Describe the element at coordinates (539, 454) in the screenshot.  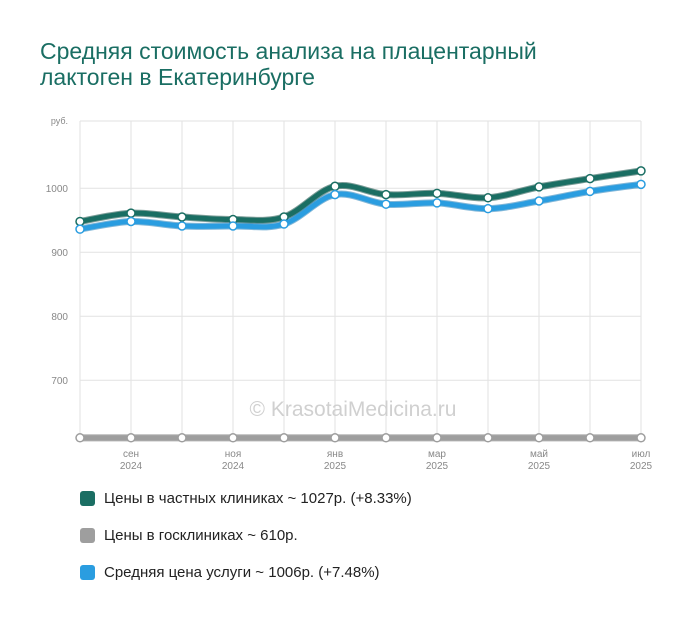
I see `x-tick-label-month: май` at that location.